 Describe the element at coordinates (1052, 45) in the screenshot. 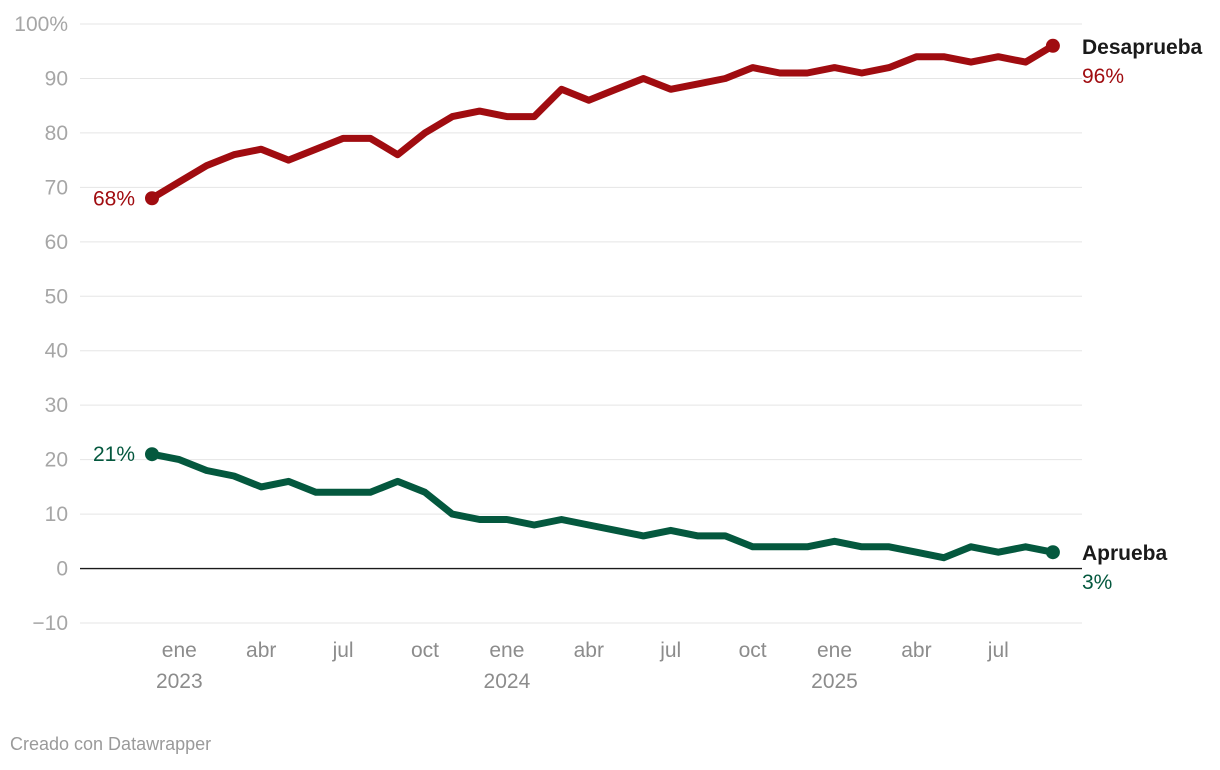

I see `end-point-desaprueba` at that location.